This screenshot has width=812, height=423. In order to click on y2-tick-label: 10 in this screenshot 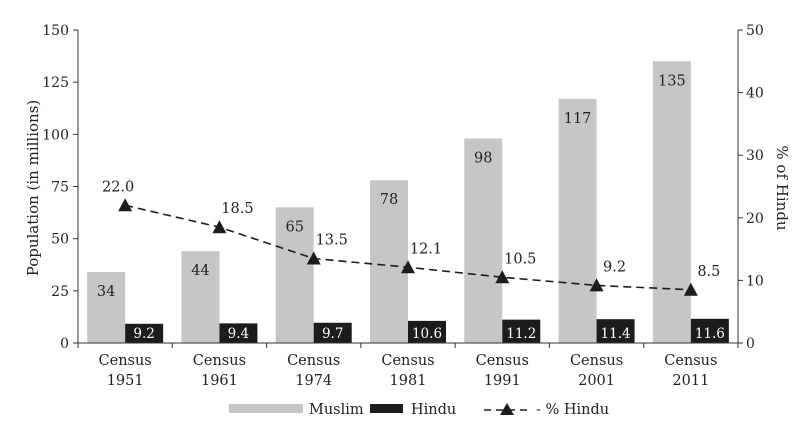, I will do `click(755, 281)`.